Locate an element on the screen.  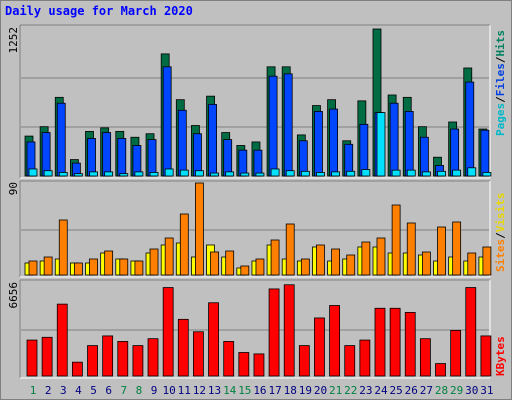
day-label: 30 is located at coordinates (471, 390).